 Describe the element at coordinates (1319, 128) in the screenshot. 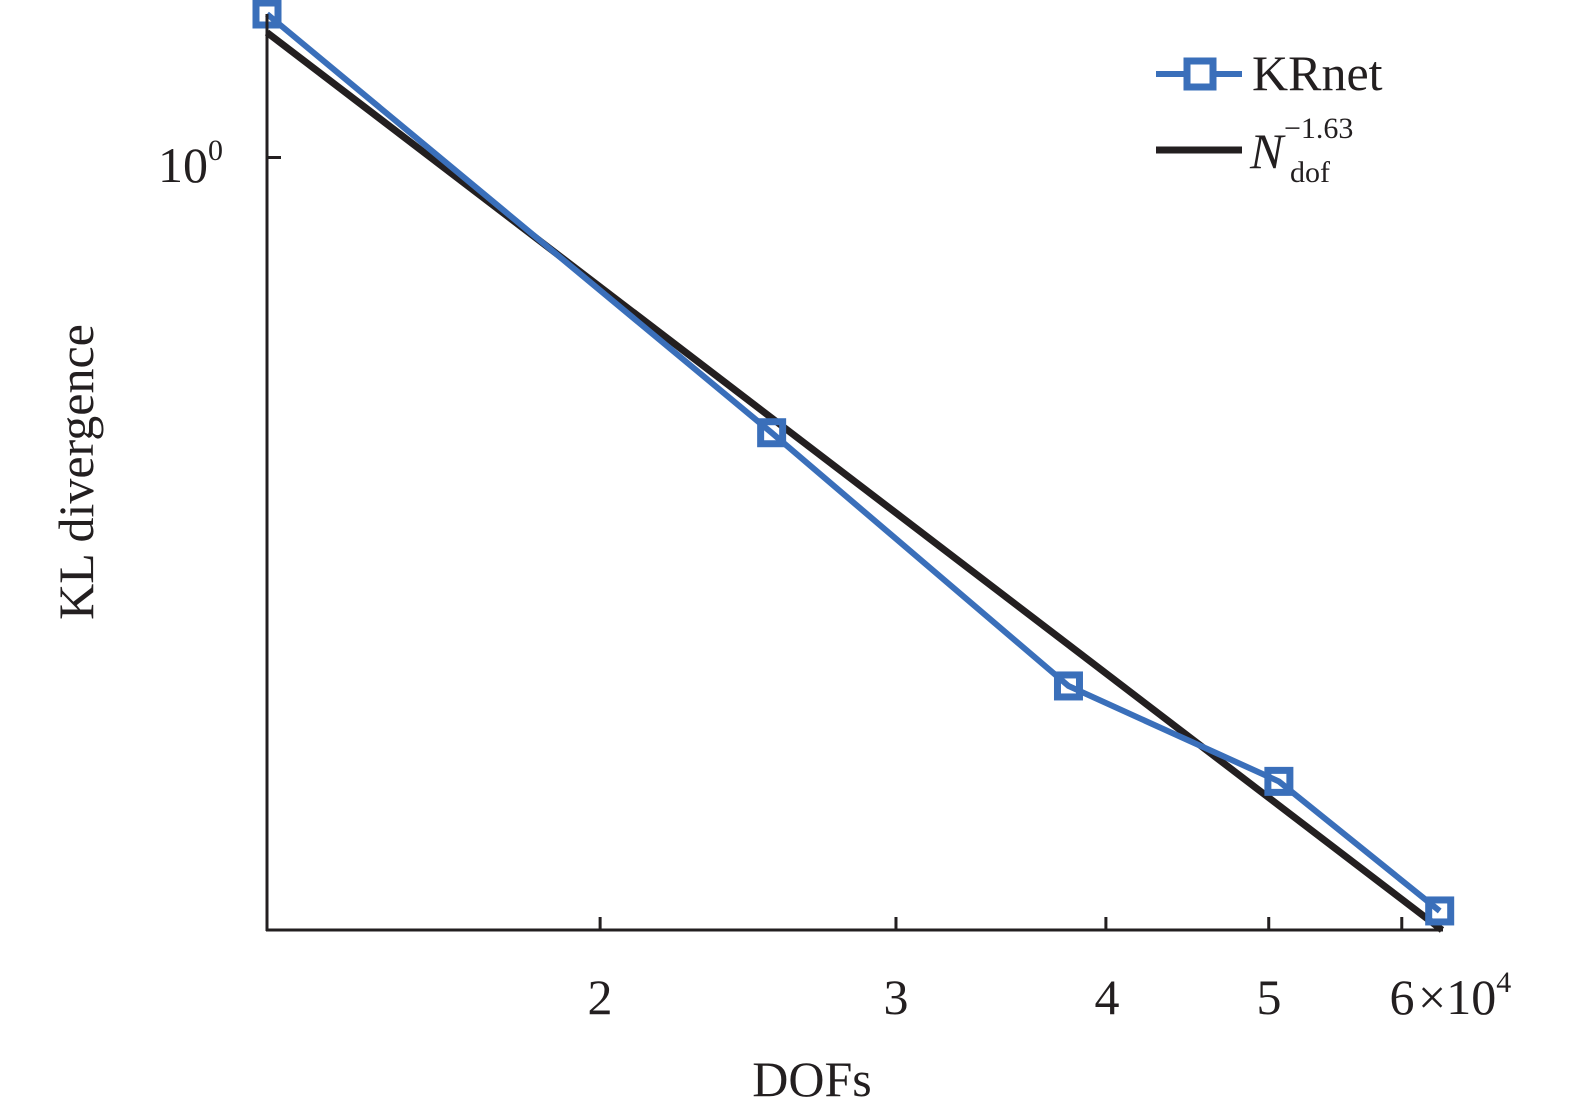

I see `legend-label-fit-exponent: −1.63` at that location.